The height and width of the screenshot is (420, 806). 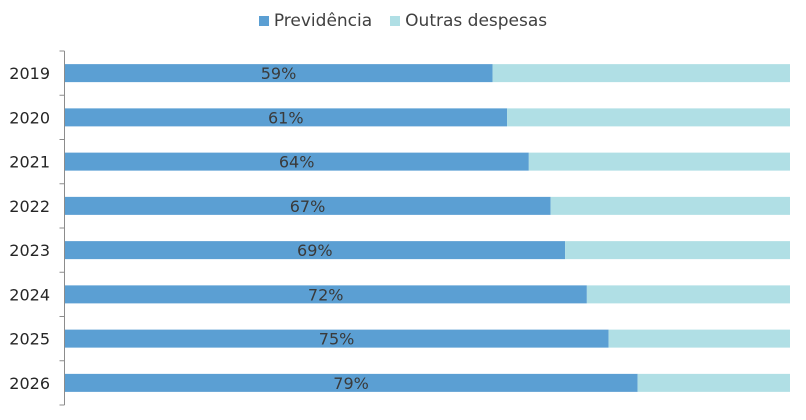 What do you see at coordinates (29, 339) in the screenshot?
I see `y-tick-label-2025: 2025` at bounding box center [29, 339].